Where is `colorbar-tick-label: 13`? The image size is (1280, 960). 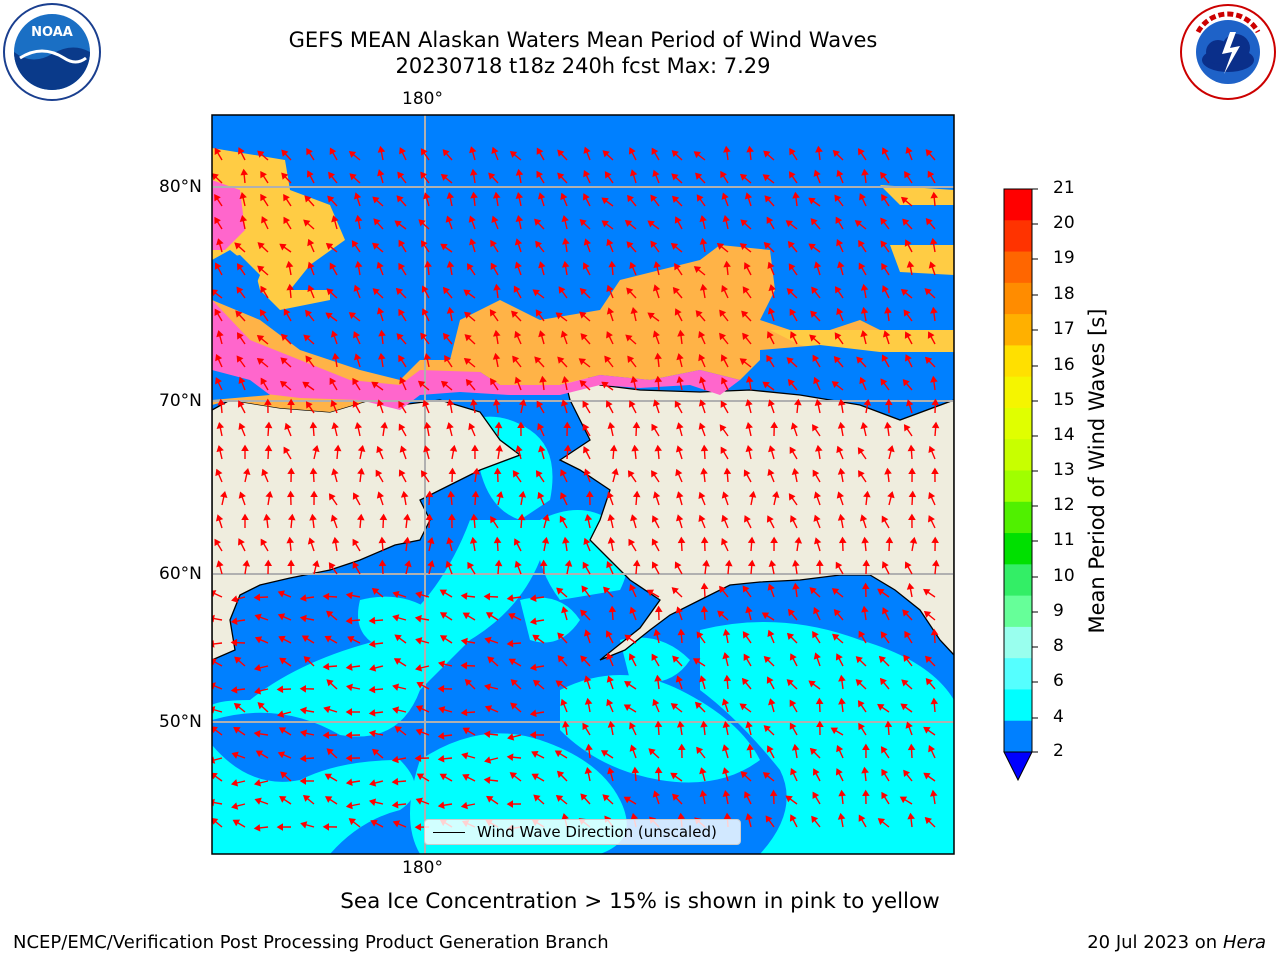
colorbar-tick-label: 13 is located at coordinates (1064, 470).